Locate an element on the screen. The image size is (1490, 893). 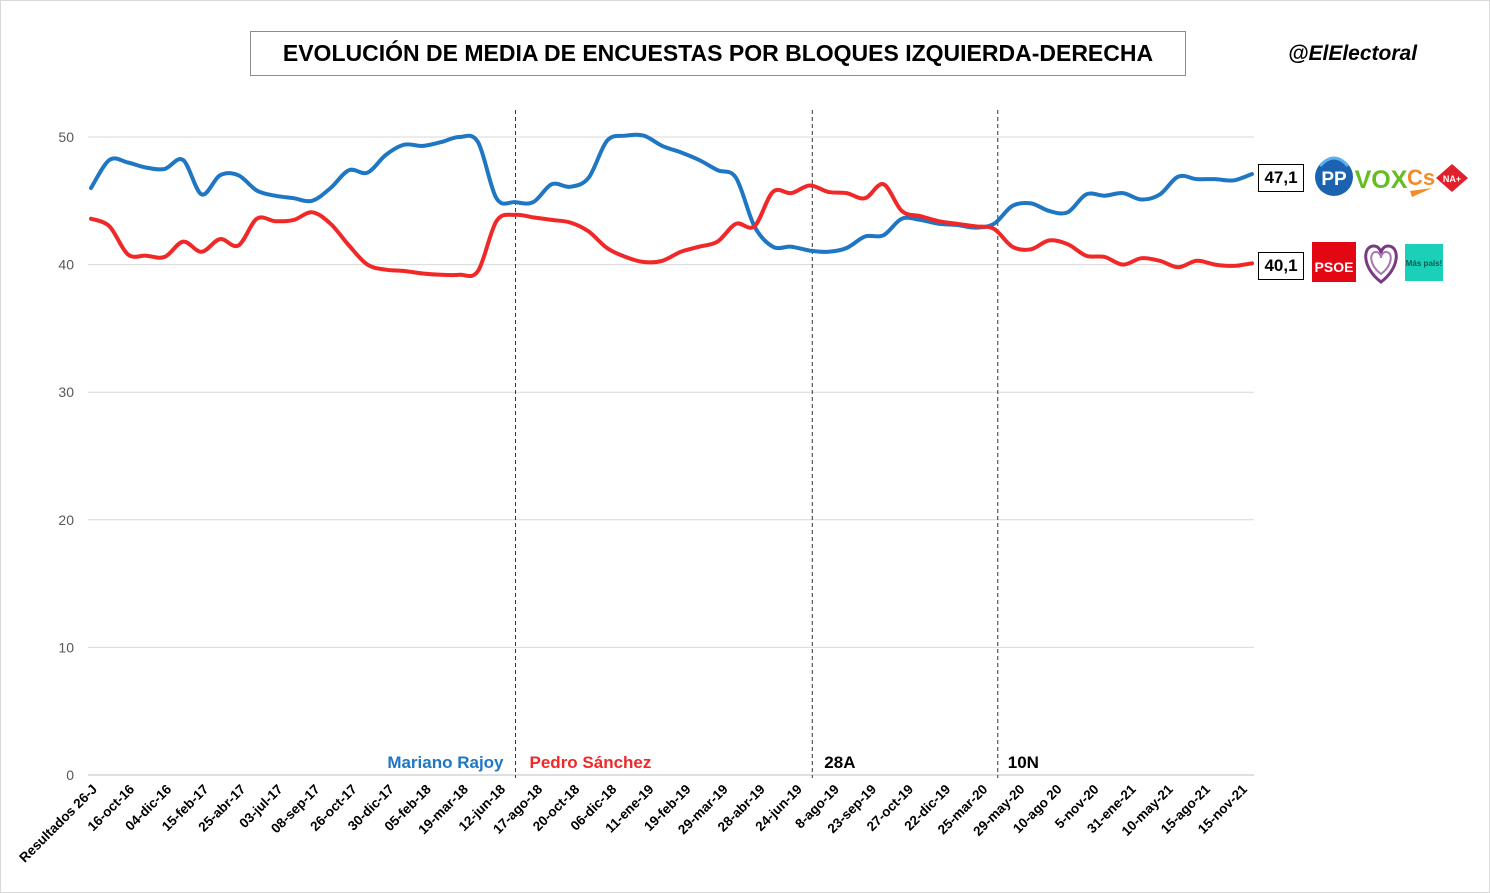
cs-logo: Cs is located at coordinates (1421, 181).